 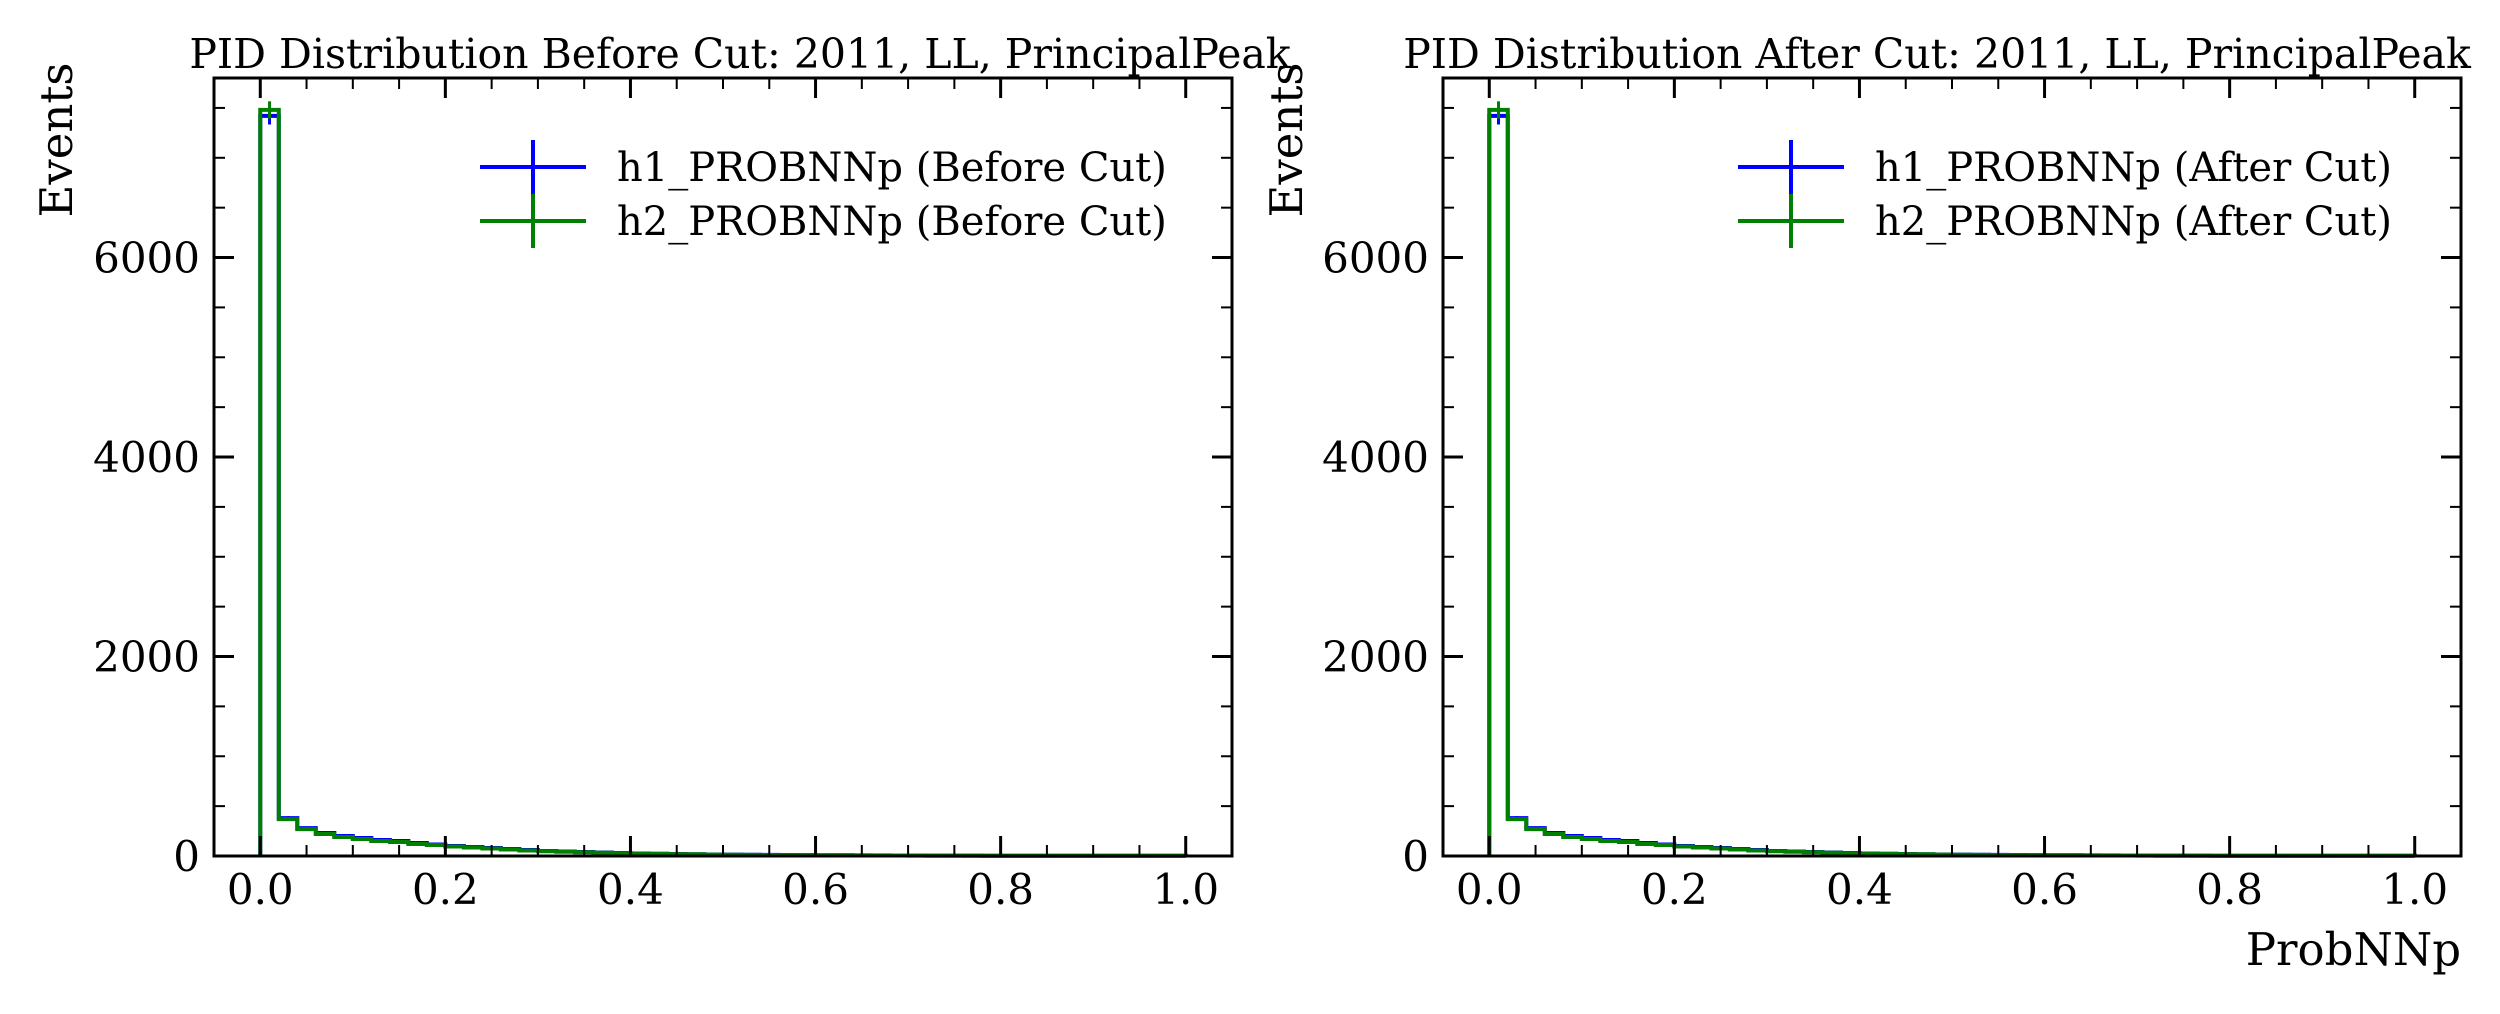 I want to click on legend-entry-h2: h2_PROBNNp (After Cut), so click(x=2065, y=221).